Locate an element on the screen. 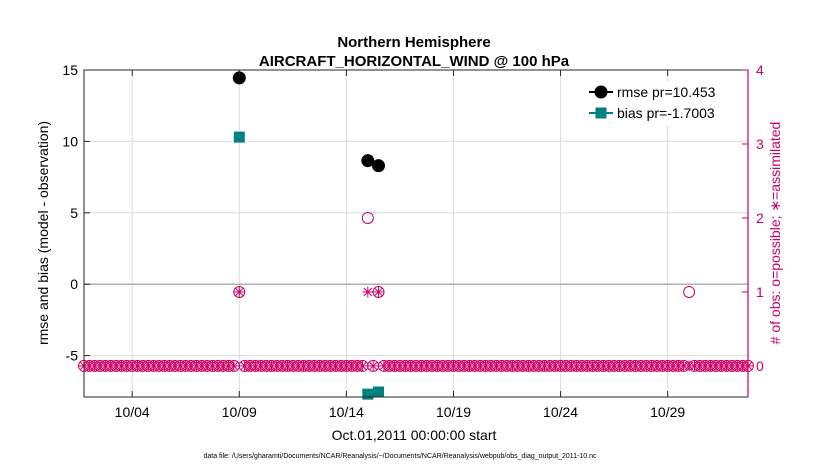 Image resolution: width=830 pixels, height=470 pixels. legend: rmse pr=10.453 bias pr=-1.7003 is located at coordinates (663, 103).